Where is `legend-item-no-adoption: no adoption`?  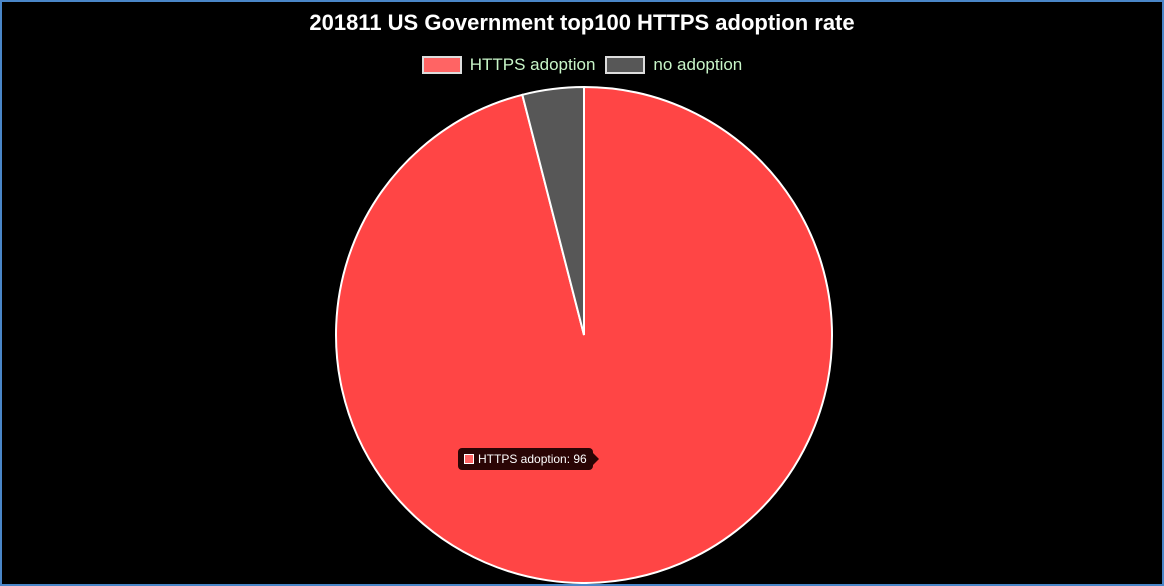 legend-item-no-adoption: no adoption is located at coordinates (673, 65).